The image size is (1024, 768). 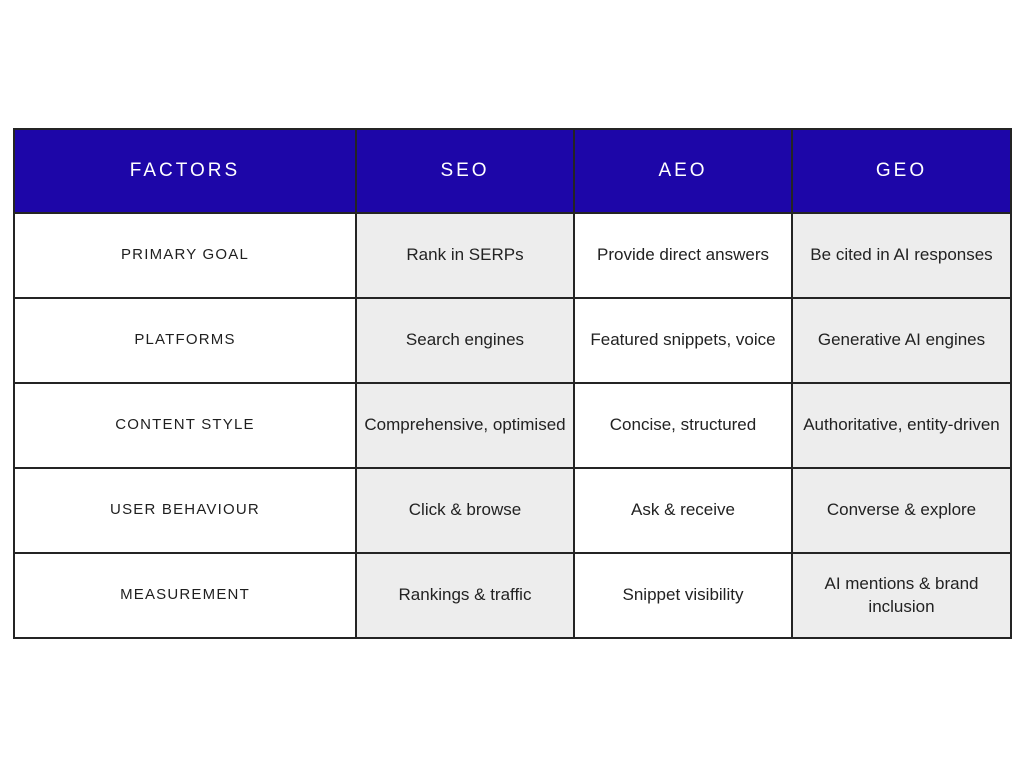 What do you see at coordinates (465, 171) in the screenshot?
I see `column-header-seo: SEO` at bounding box center [465, 171].